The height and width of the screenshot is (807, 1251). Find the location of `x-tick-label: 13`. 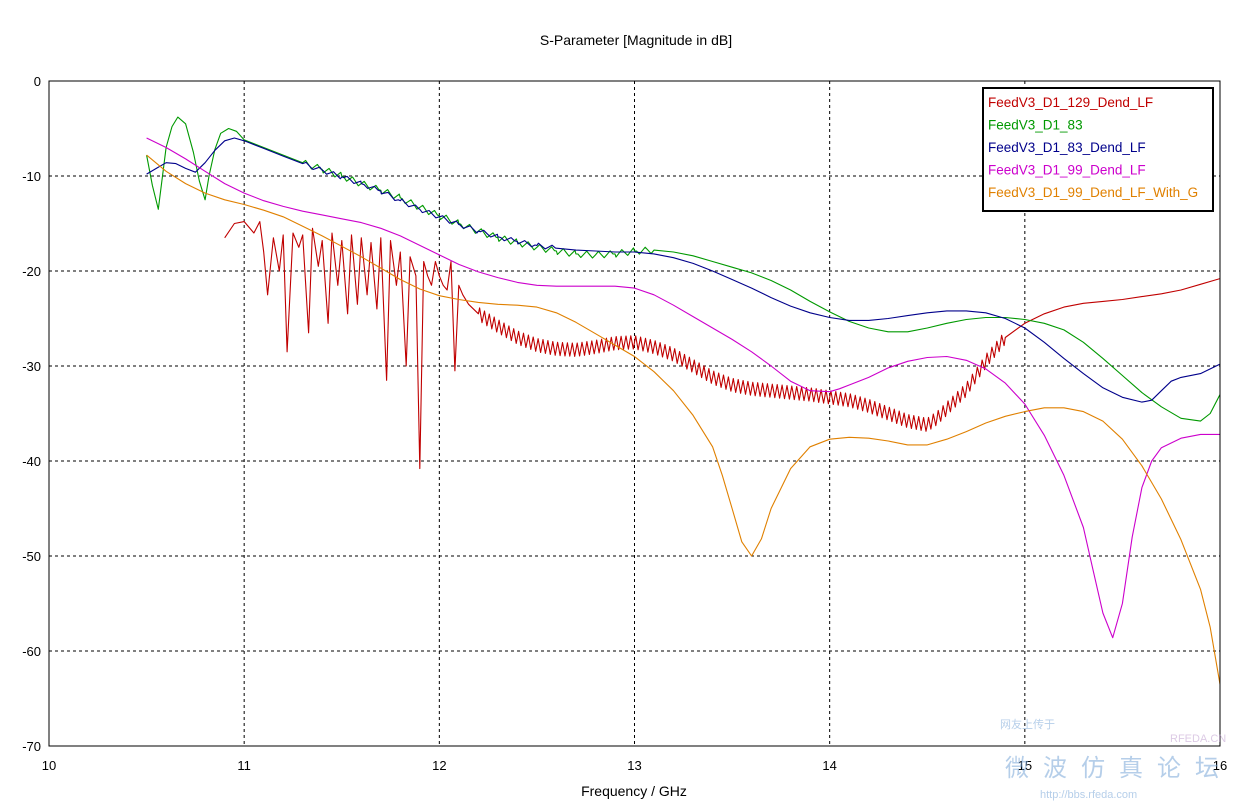

x-tick-label: 13 is located at coordinates (634, 765).